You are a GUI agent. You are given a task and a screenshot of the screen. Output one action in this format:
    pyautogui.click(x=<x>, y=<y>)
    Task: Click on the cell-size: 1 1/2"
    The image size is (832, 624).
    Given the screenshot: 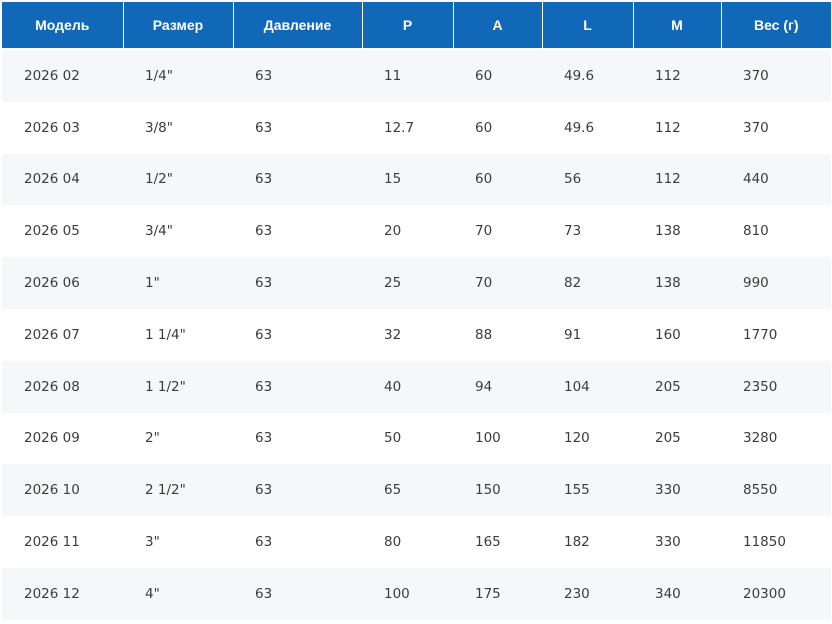 What is the action you would take?
    pyautogui.click(x=178, y=386)
    